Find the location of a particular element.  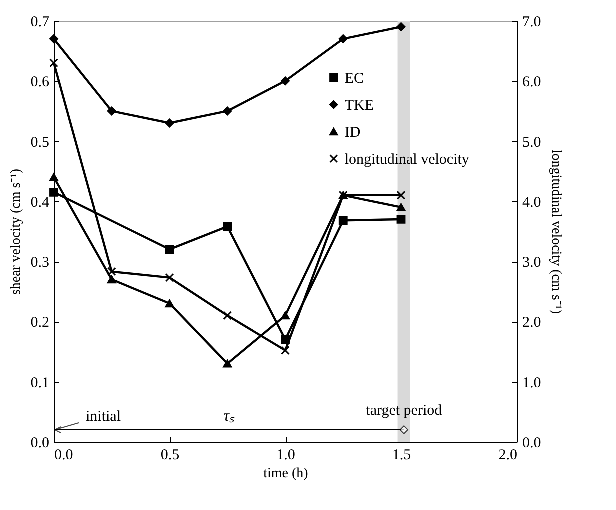

x-tick-label: 1.5 is located at coordinates (402, 456).